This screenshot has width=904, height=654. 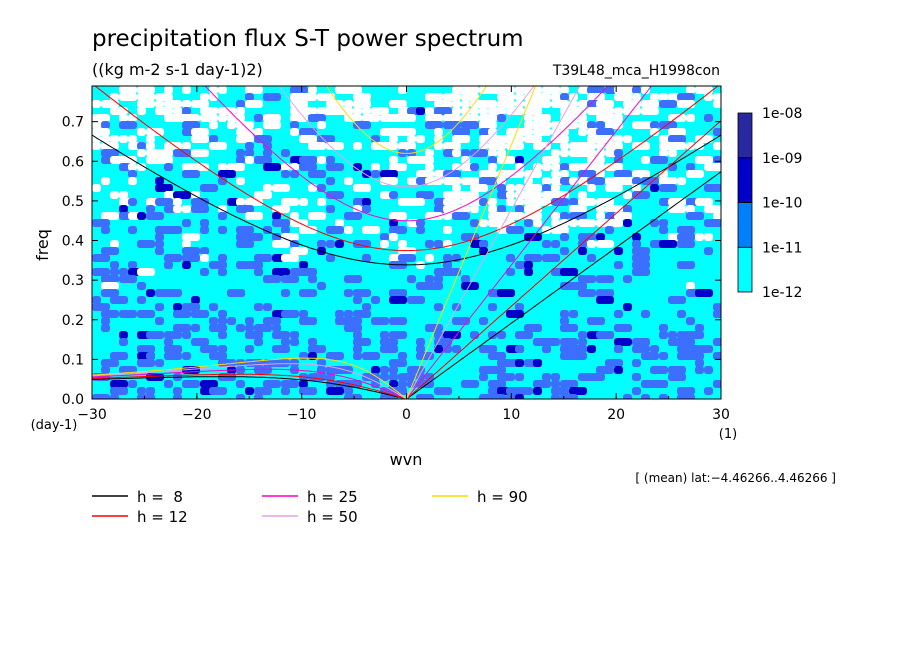 I want to click on legend-label: h = 90, so click(x=502, y=497).